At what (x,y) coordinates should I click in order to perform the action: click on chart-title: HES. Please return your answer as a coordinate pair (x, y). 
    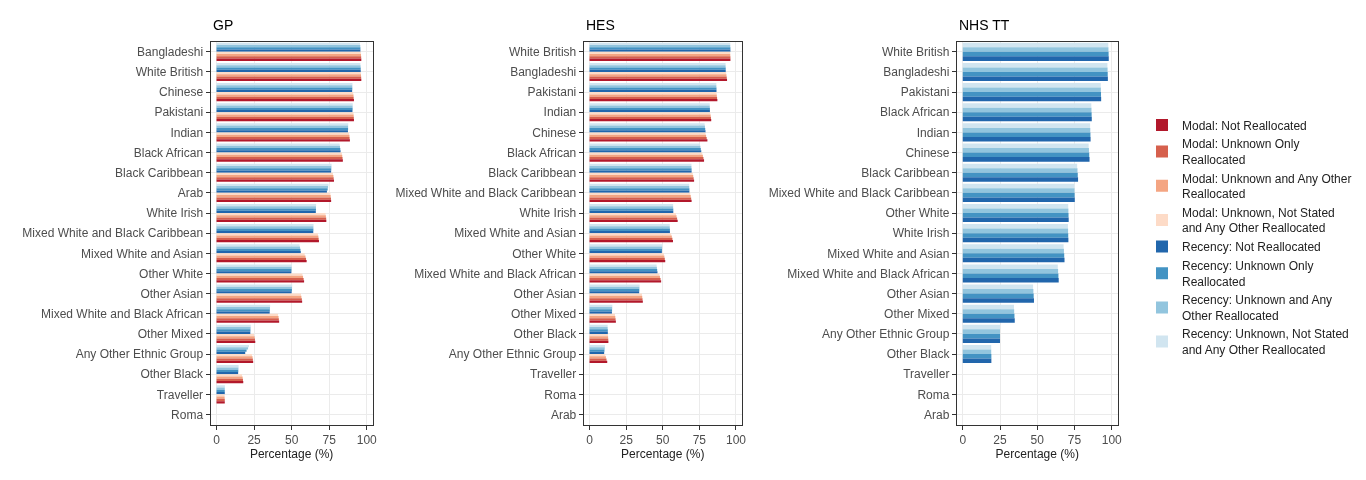
    Looking at the image, I should click on (600, 25).